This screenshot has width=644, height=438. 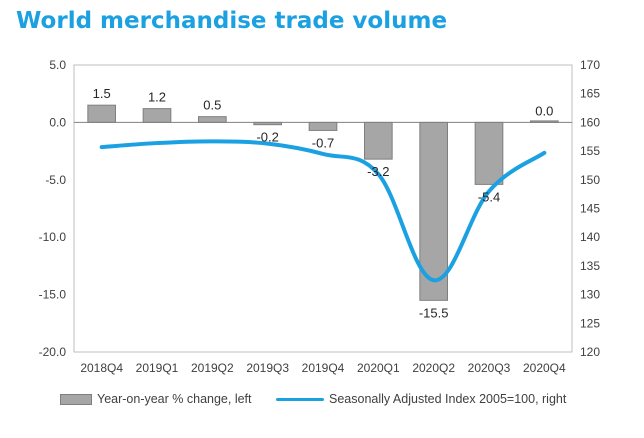 What do you see at coordinates (590, 151) in the screenshot?
I see `y-right-tick-label: 155` at bounding box center [590, 151].